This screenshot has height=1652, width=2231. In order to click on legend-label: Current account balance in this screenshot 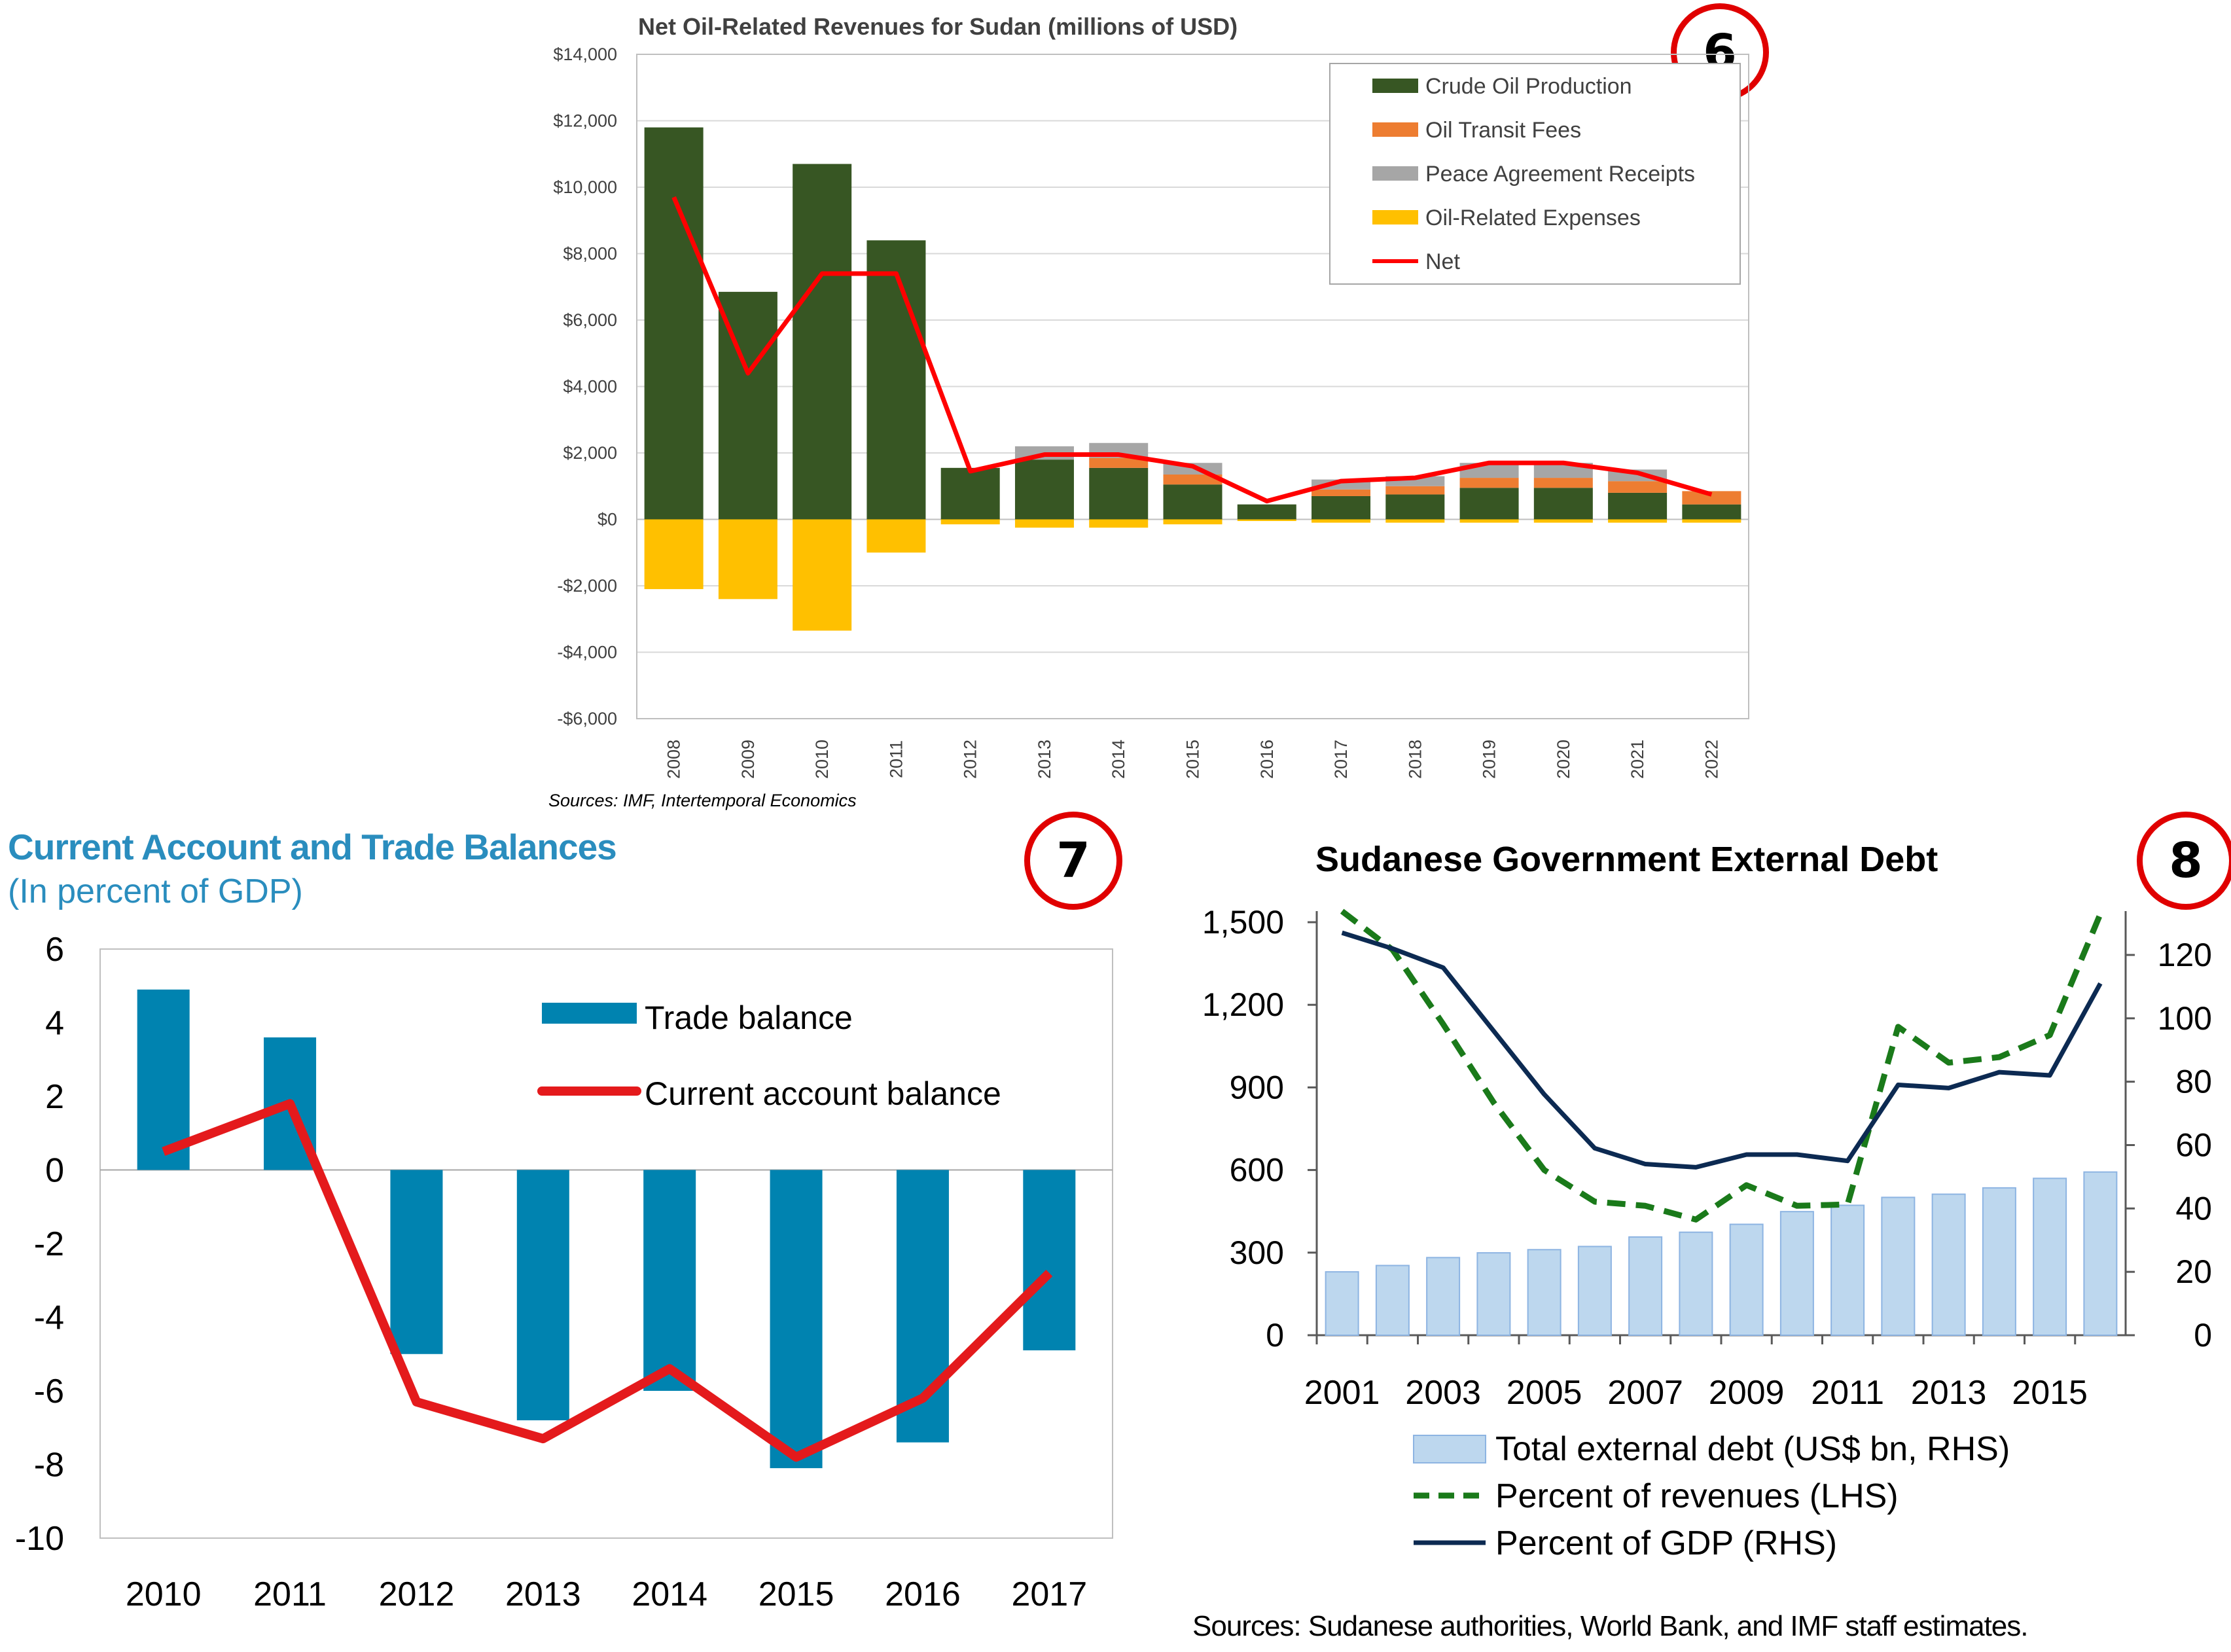, I will do `click(823, 1093)`.